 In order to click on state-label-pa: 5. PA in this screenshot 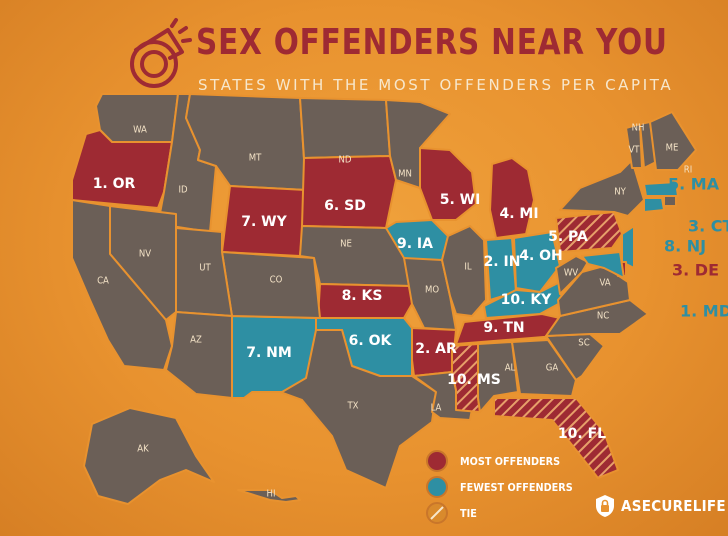, I will do `click(568, 237)`.